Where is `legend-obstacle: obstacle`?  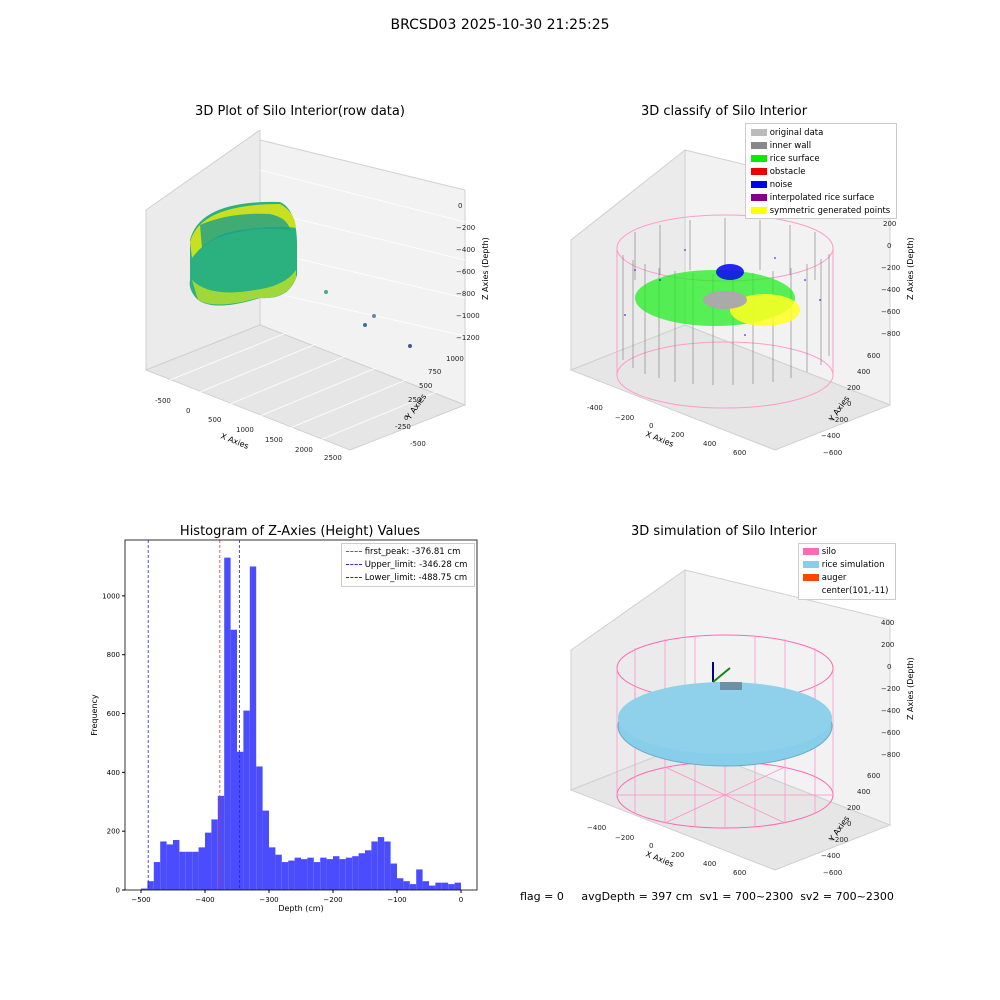
legend-obstacle: obstacle is located at coordinates (787, 172).